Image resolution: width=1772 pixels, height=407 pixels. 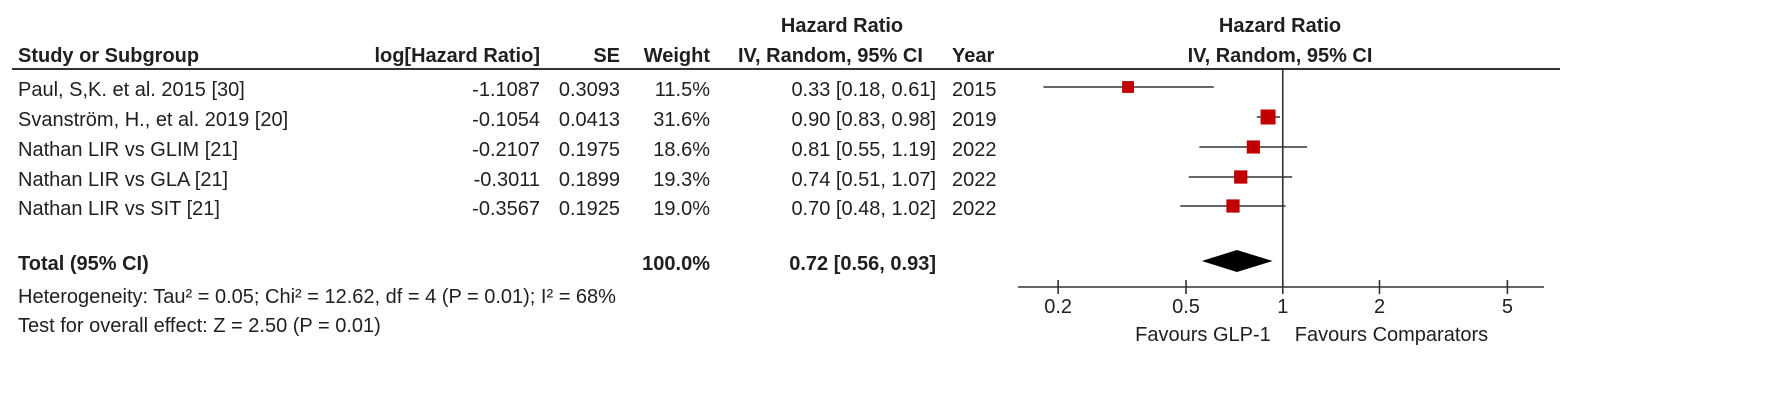 What do you see at coordinates (506, 180) in the screenshot?
I see `loghr-value: -0.3011` at bounding box center [506, 180].